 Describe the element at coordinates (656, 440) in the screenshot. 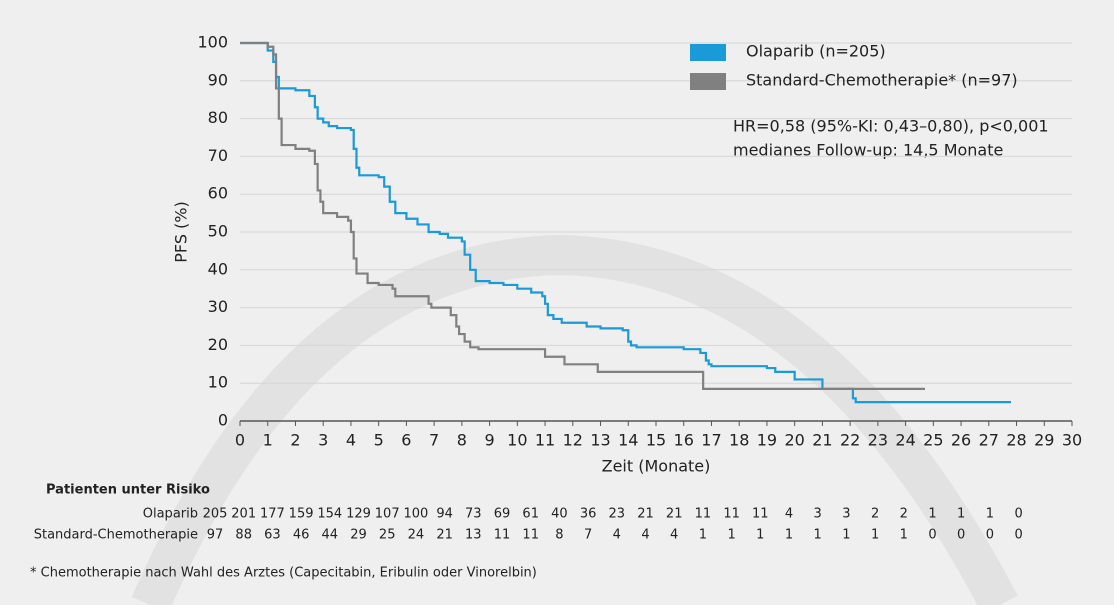

I see `x-tick-label: 15` at that location.